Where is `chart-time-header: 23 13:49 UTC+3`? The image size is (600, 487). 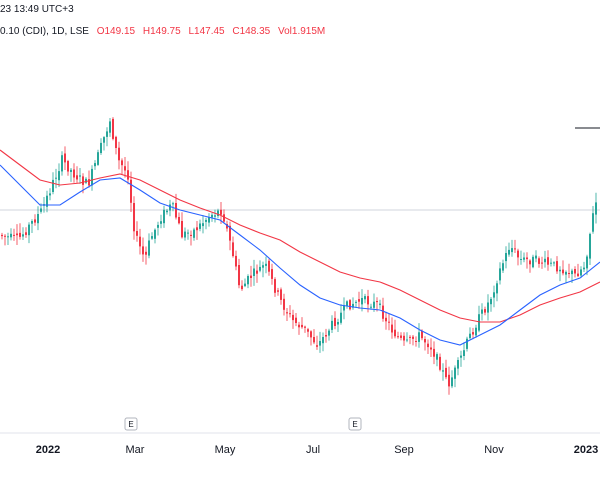
chart-time-header: 23 13:49 UTC+3 is located at coordinates (37, 9).